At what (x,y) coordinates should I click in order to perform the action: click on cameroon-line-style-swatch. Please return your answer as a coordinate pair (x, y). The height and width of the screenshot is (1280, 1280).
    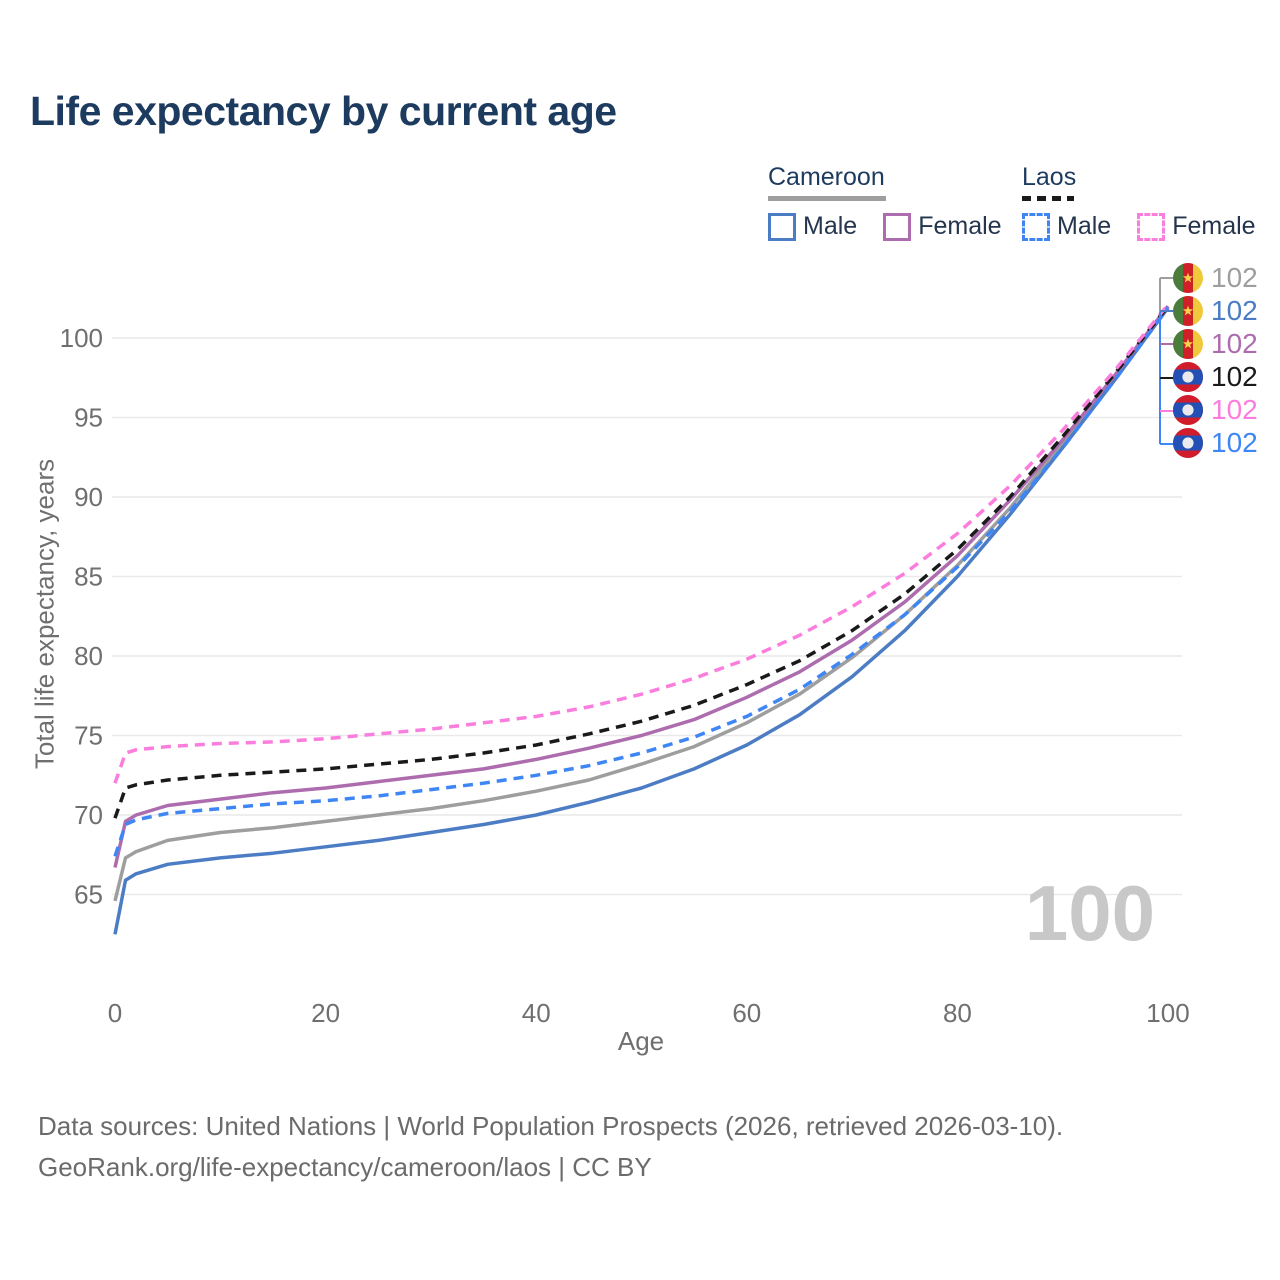
    Looking at the image, I should click on (827, 198).